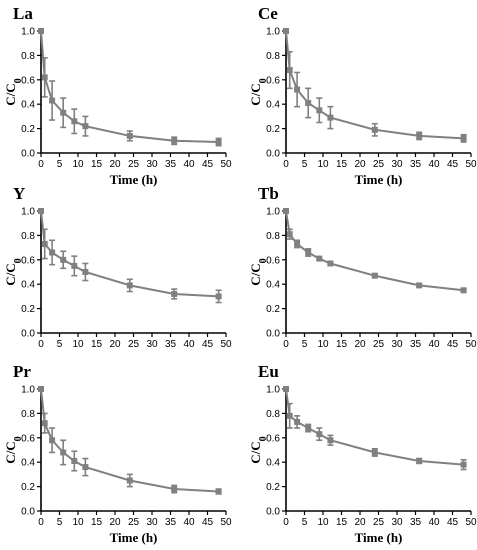  I want to click on chart-title: Tb, so click(268, 193).